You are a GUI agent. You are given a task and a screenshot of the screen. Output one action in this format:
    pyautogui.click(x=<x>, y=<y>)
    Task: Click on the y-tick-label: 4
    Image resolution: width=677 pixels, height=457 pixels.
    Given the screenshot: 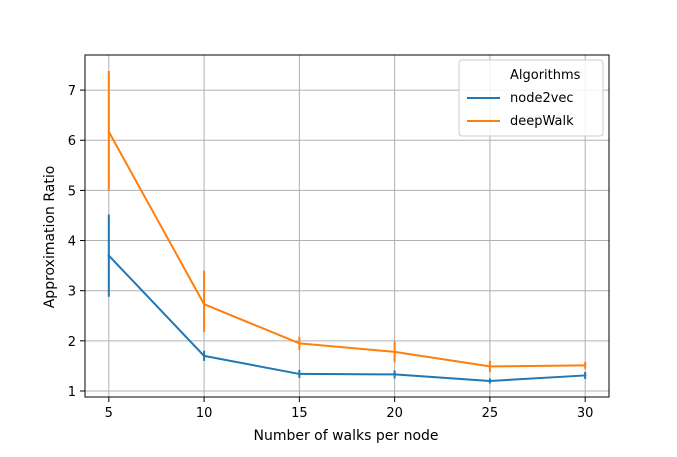 What is the action you would take?
    pyautogui.click(x=72, y=242)
    